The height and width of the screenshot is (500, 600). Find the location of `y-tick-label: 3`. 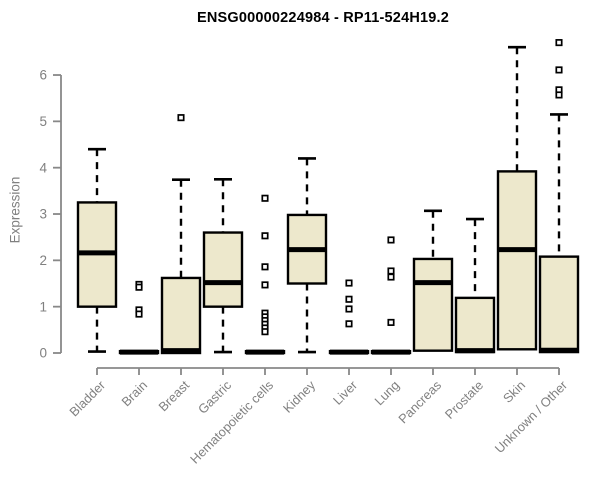

y-tick-label: 3 is located at coordinates (43, 214).